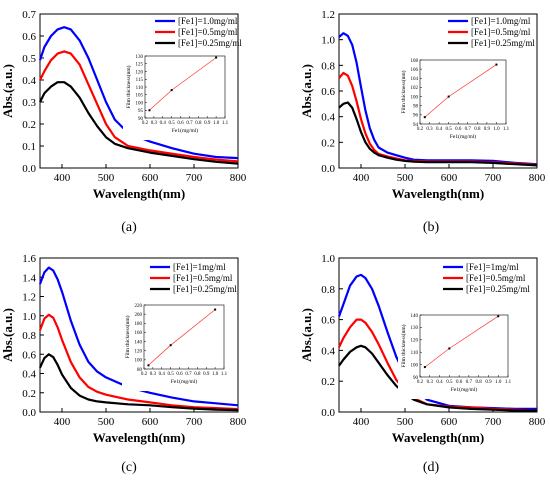  Describe the element at coordinates (140, 370) in the screenshot. I see `inset-y-tick-label: 80` at that location.